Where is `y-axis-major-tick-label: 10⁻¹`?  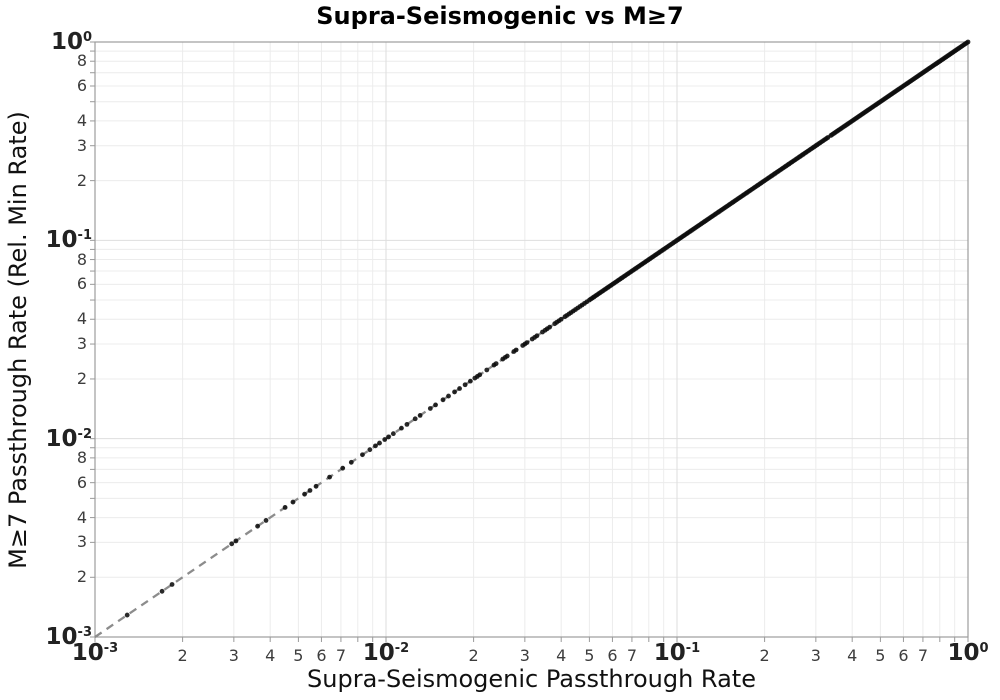 y-axis-major-tick-label: 10⁻¹ is located at coordinates (68, 240).